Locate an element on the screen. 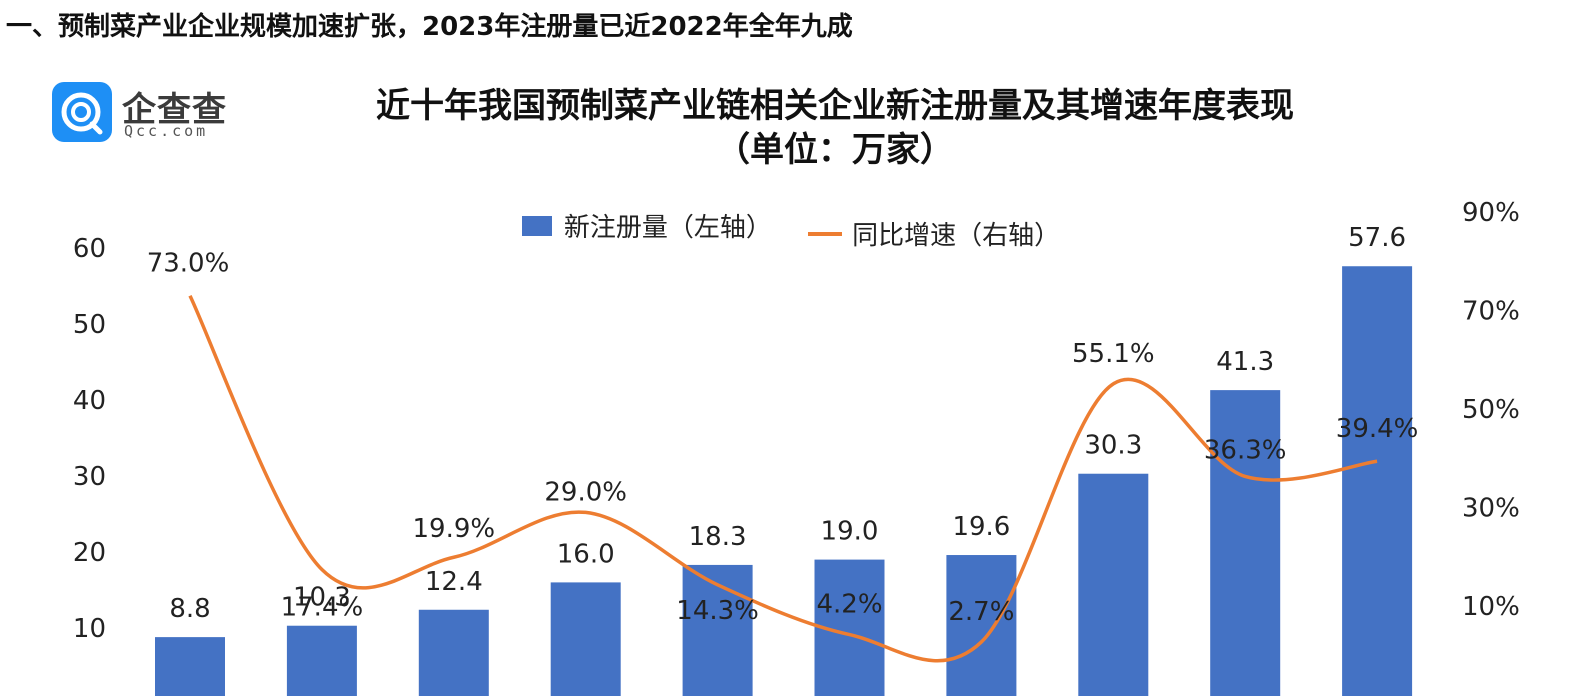  left-axis-tick-label: 50 is located at coordinates (89, 325).